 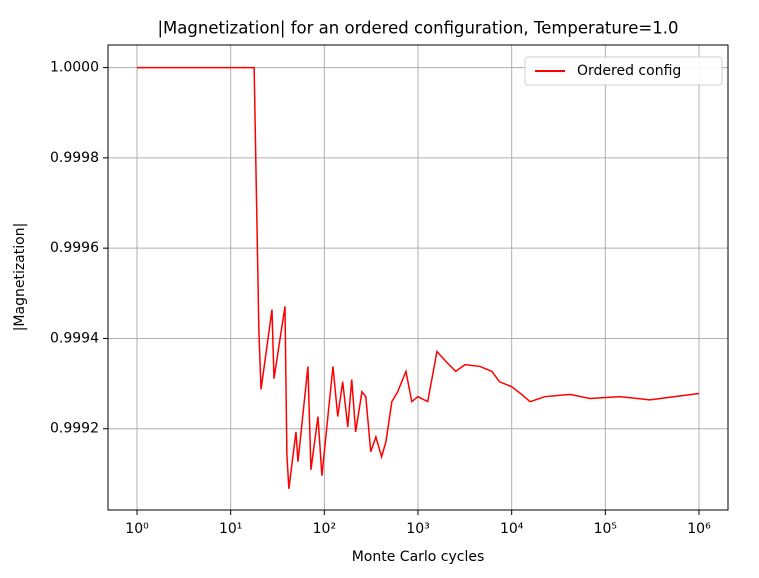 What do you see at coordinates (699, 529) in the screenshot?
I see `x-tick-label: 10⁶` at bounding box center [699, 529].